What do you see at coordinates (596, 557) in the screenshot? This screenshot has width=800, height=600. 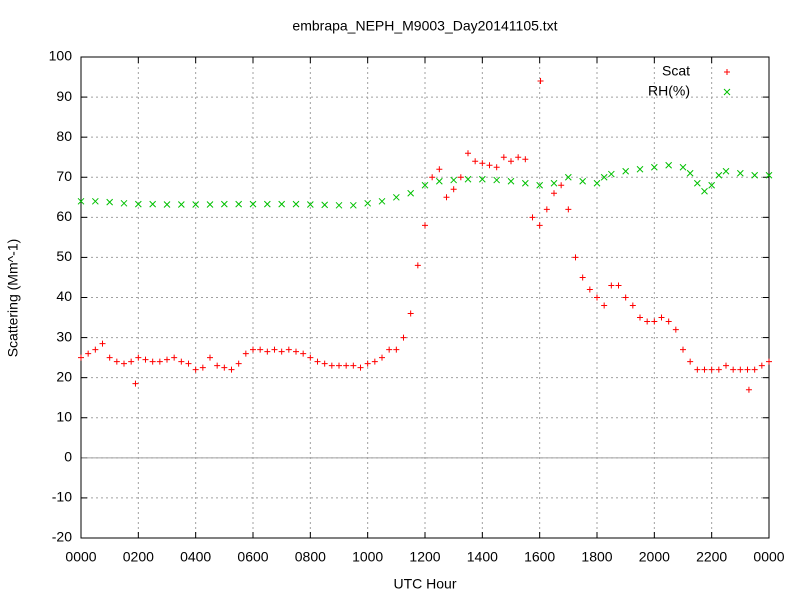 I see `x-tick-label: 1800` at bounding box center [596, 557].